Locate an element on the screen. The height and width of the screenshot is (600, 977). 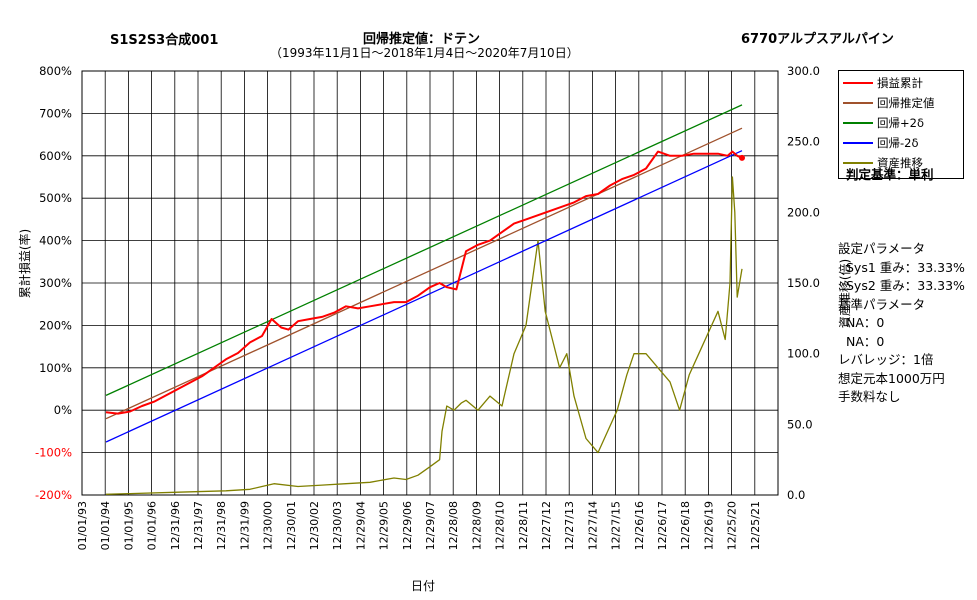
x-tick-label: 12/26/16 is located at coordinates (639, 525).